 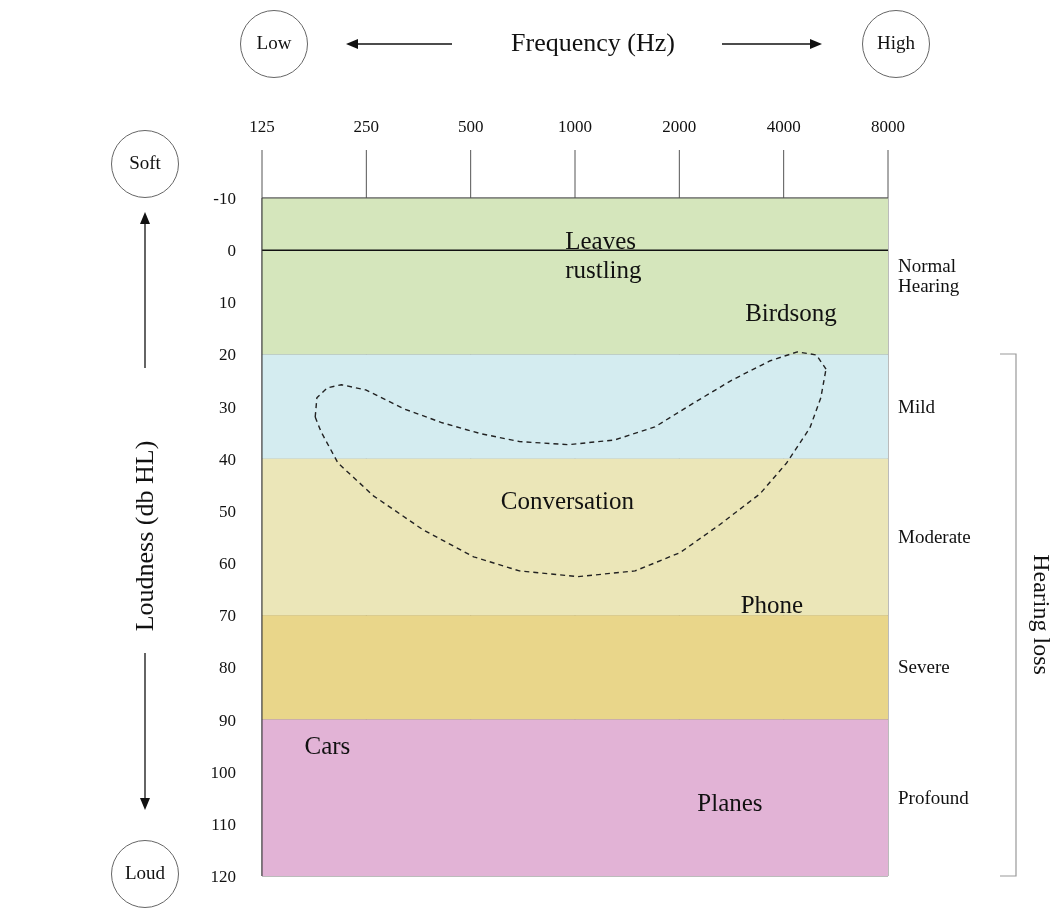 What do you see at coordinates (227, 303) in the screenshot?
I see `y-tick-label: 10` at bounding box center [227, 303].